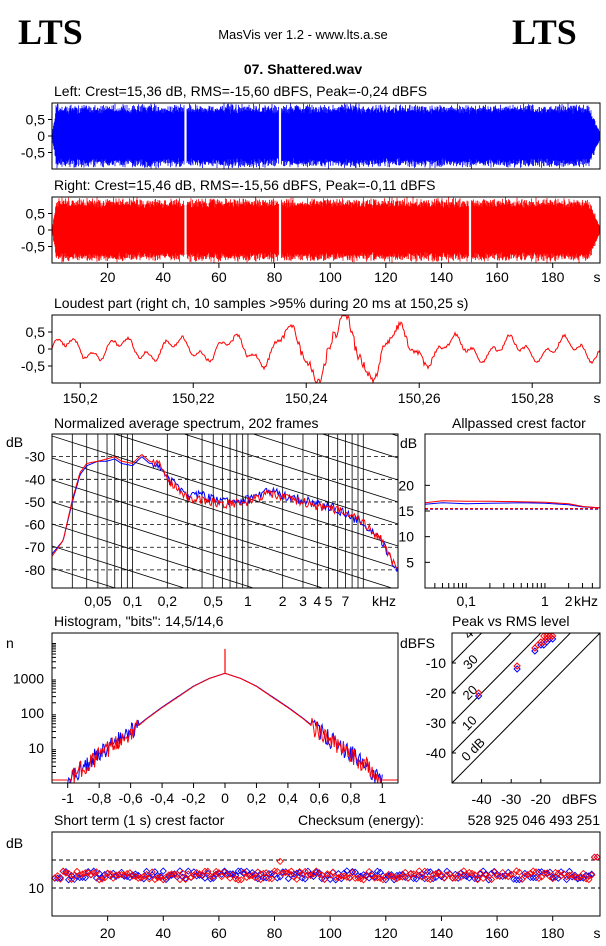 This screenshot has width=606, height=946. What do you see at coordinates (163, 277) in the screenshot?
I see `right_waveform-xtick-label: 40` at bounding box center [163, 277].